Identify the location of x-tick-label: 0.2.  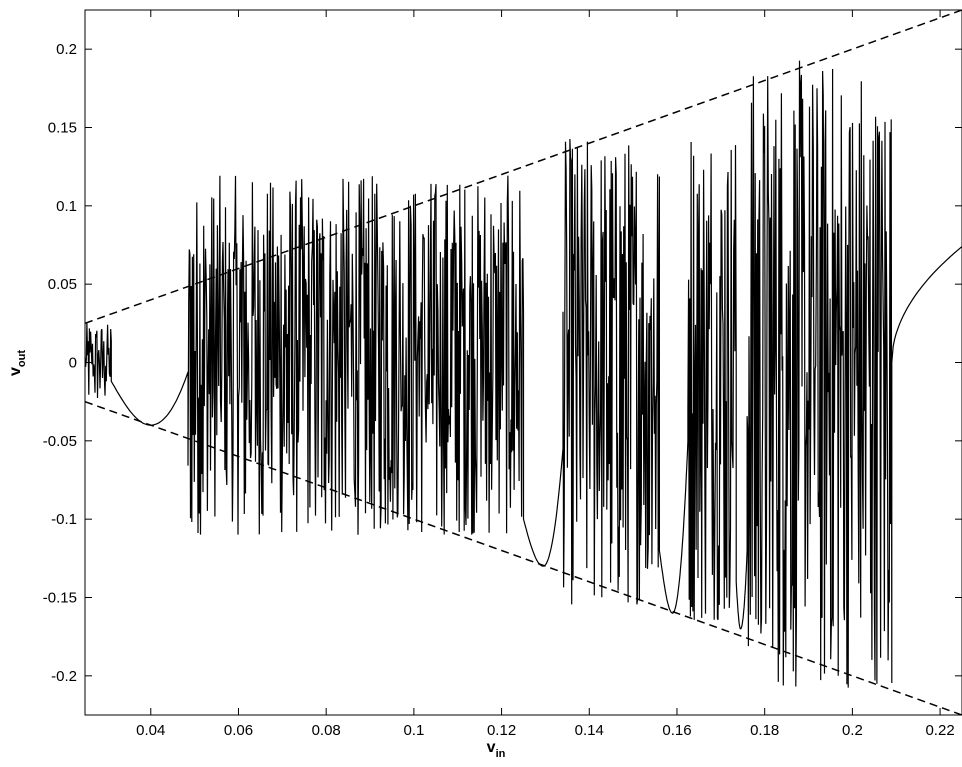
(852, 730).